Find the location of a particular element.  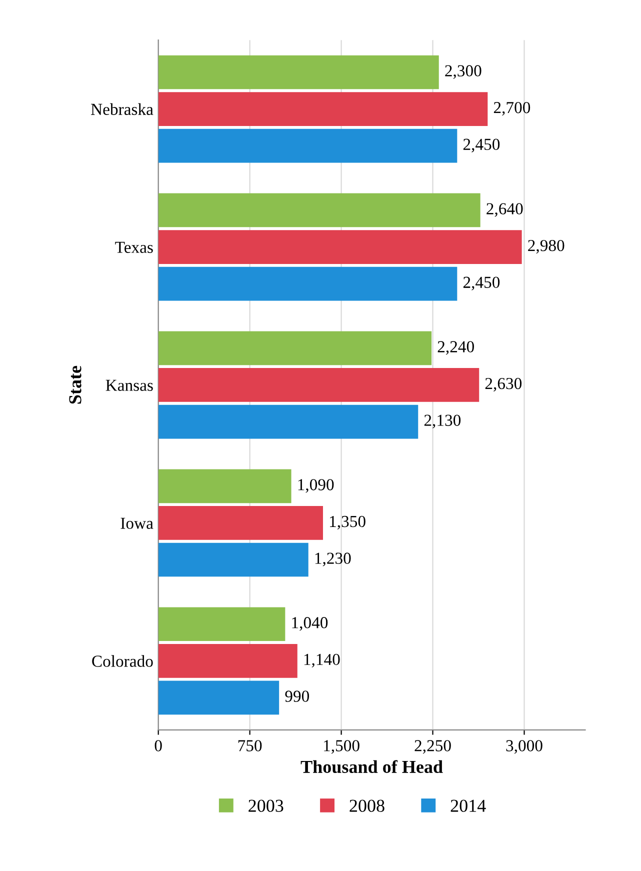

data-label: 2,130 is located at coordinates (442, 421).